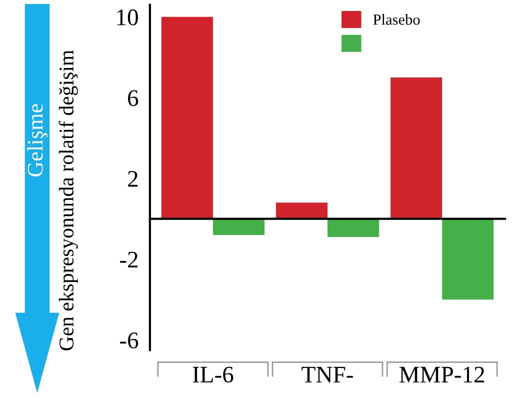 The height and width of the screenshot is (401, 517). What do you see at coordinates (327, 374) in the screenshot?
I see `x-tick-label: TNF-` at bounding box center [327, 374].